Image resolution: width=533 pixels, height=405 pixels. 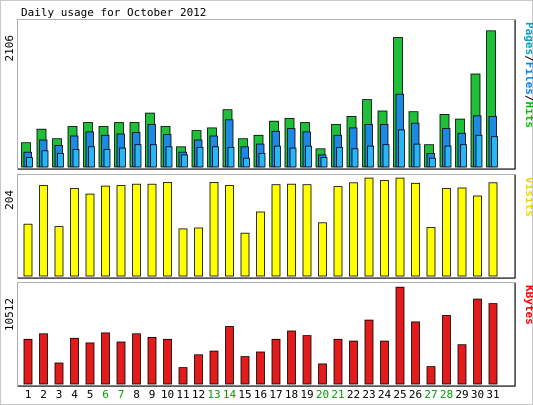 I want to click on panel-visits-side-label-part-0: Visits, so click(x=528, y=197).